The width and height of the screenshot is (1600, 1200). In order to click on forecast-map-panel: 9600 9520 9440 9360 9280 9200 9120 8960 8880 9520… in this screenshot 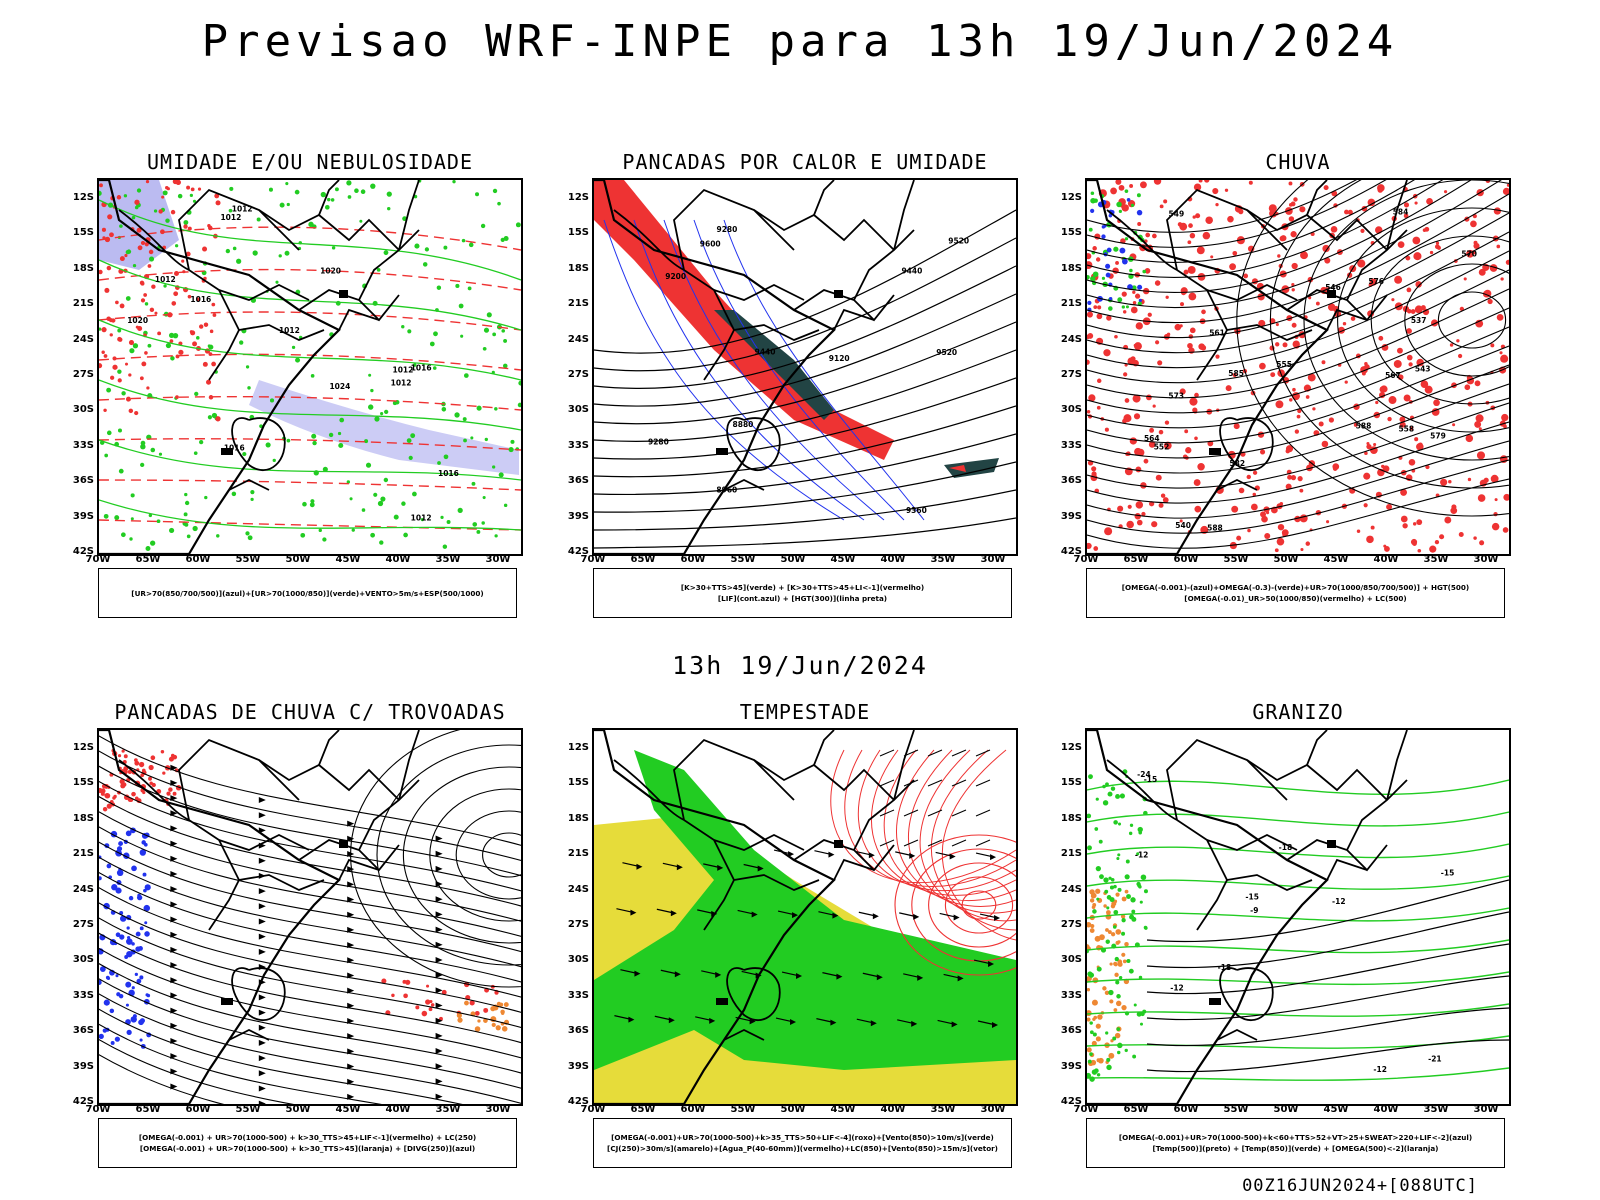, I will do `click(805, 367)`.